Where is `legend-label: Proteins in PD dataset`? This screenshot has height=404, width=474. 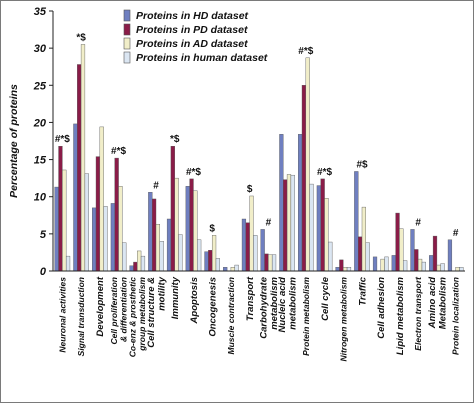
legend-label: Proteins in PD dataset is located at coordinates (192, 30).